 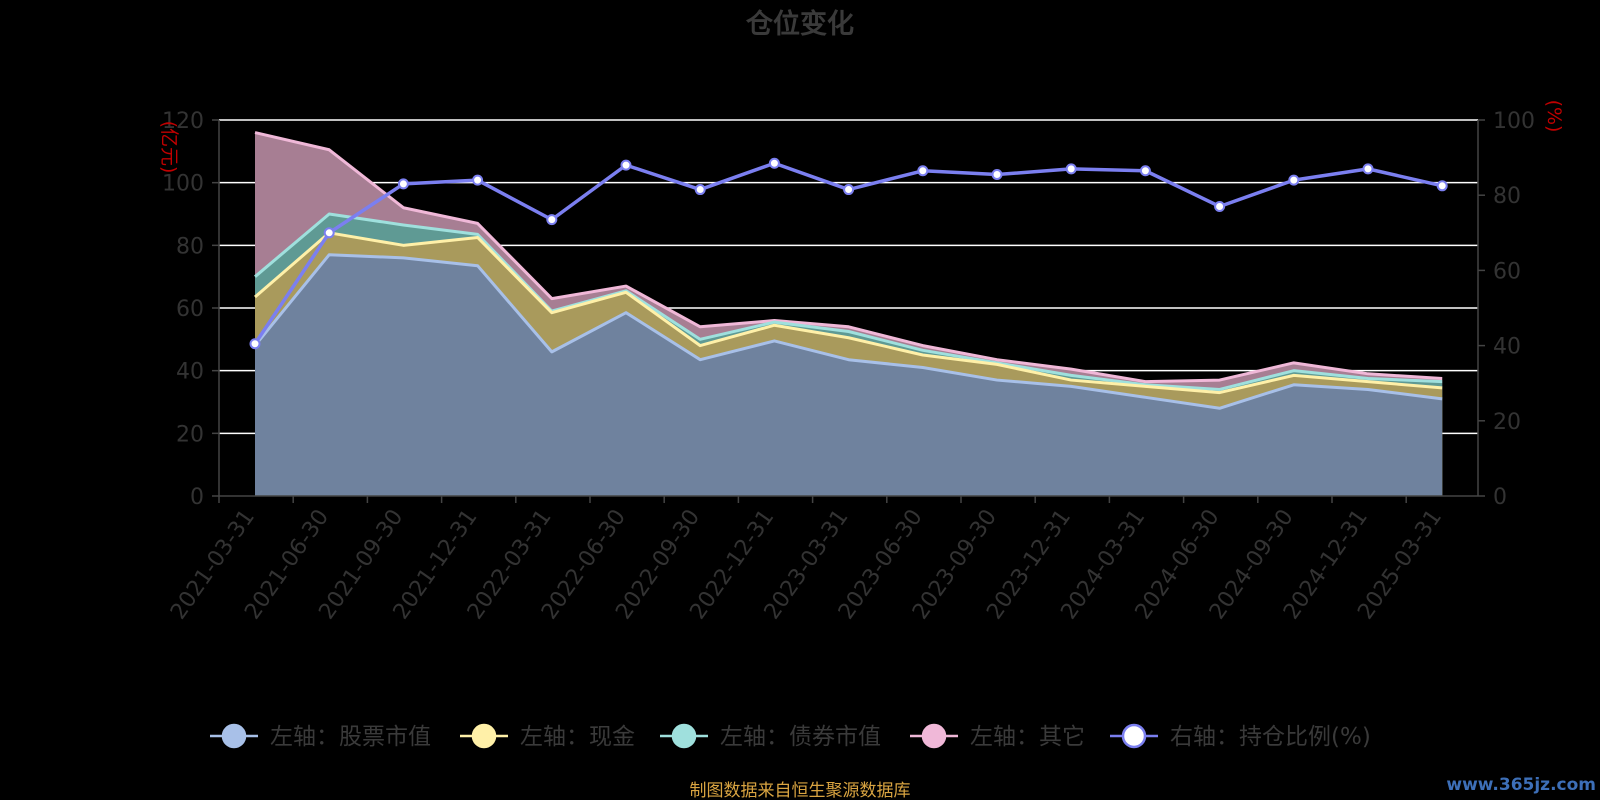 I want to click on legend-item: 左轴：债券市值, so click(x=770, y=736).